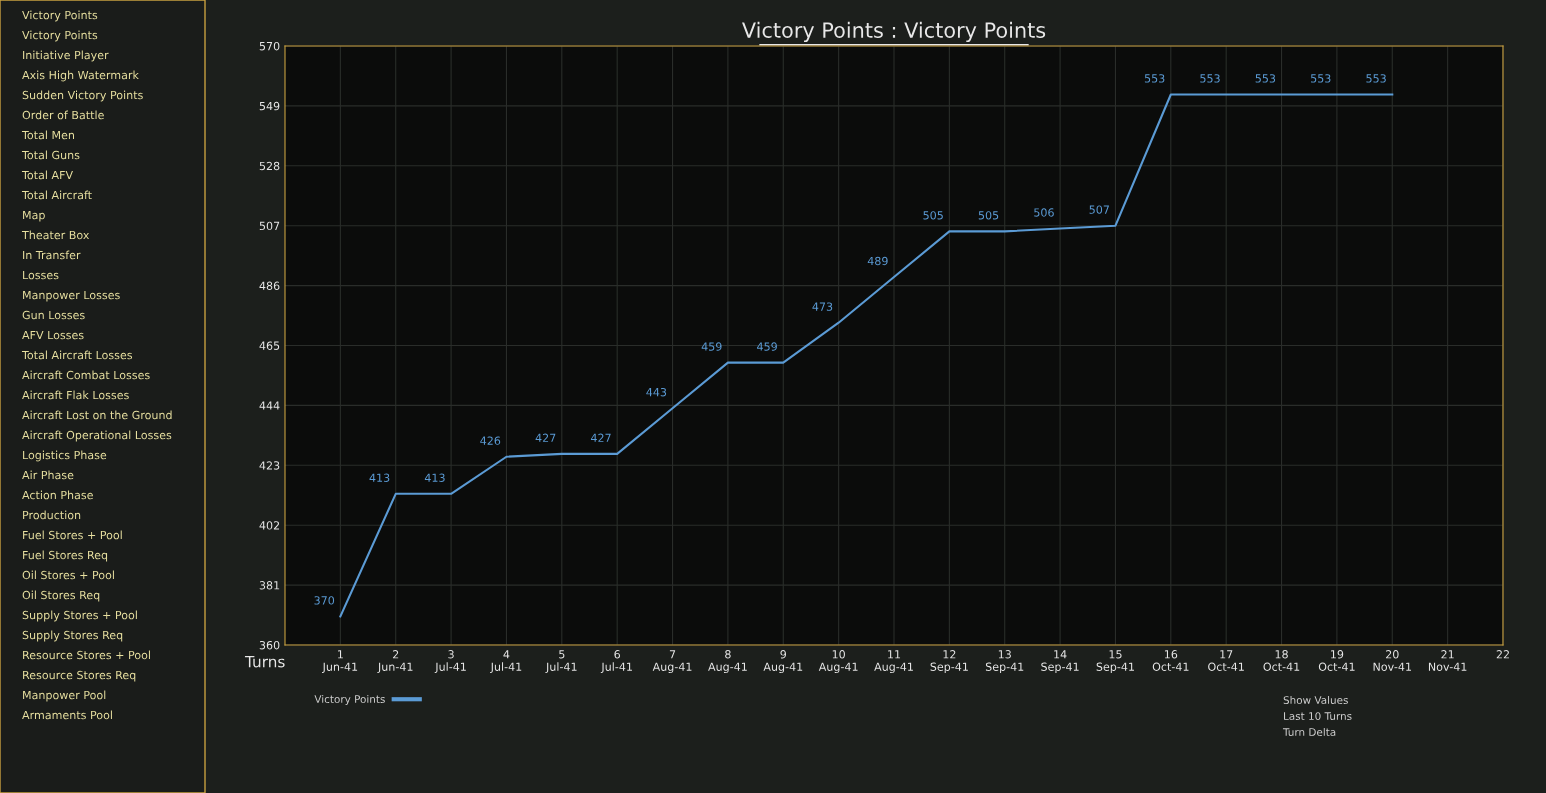  What do you see at coordinates (50, 155) in the screenshot?
I see `text: Total Guns` at bounding box center [50, 155].